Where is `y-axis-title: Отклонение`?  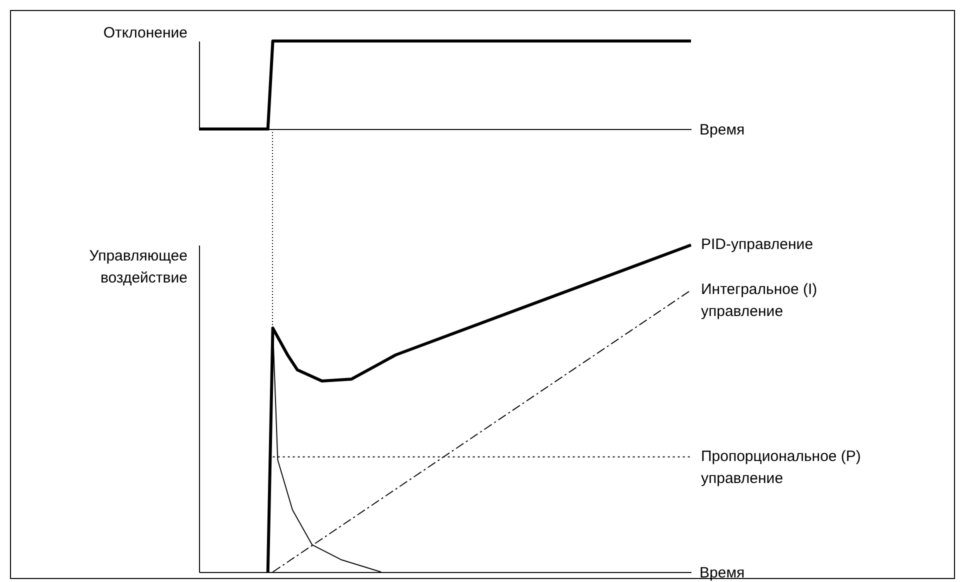 y-axis-title: Отклонение is located at coordinates (145, 33).